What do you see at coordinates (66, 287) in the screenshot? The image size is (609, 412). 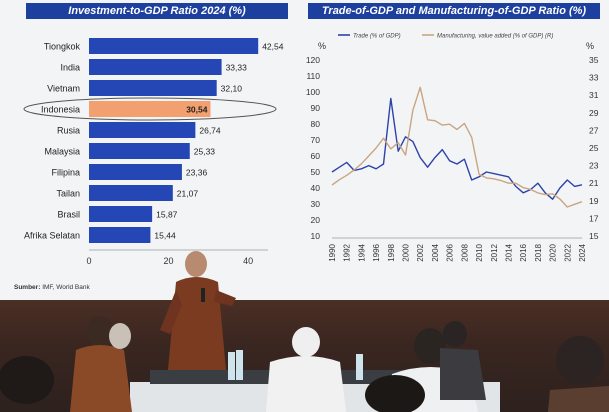 I see `source-text: IMF, World Bank` at bounding box center [66, 287].